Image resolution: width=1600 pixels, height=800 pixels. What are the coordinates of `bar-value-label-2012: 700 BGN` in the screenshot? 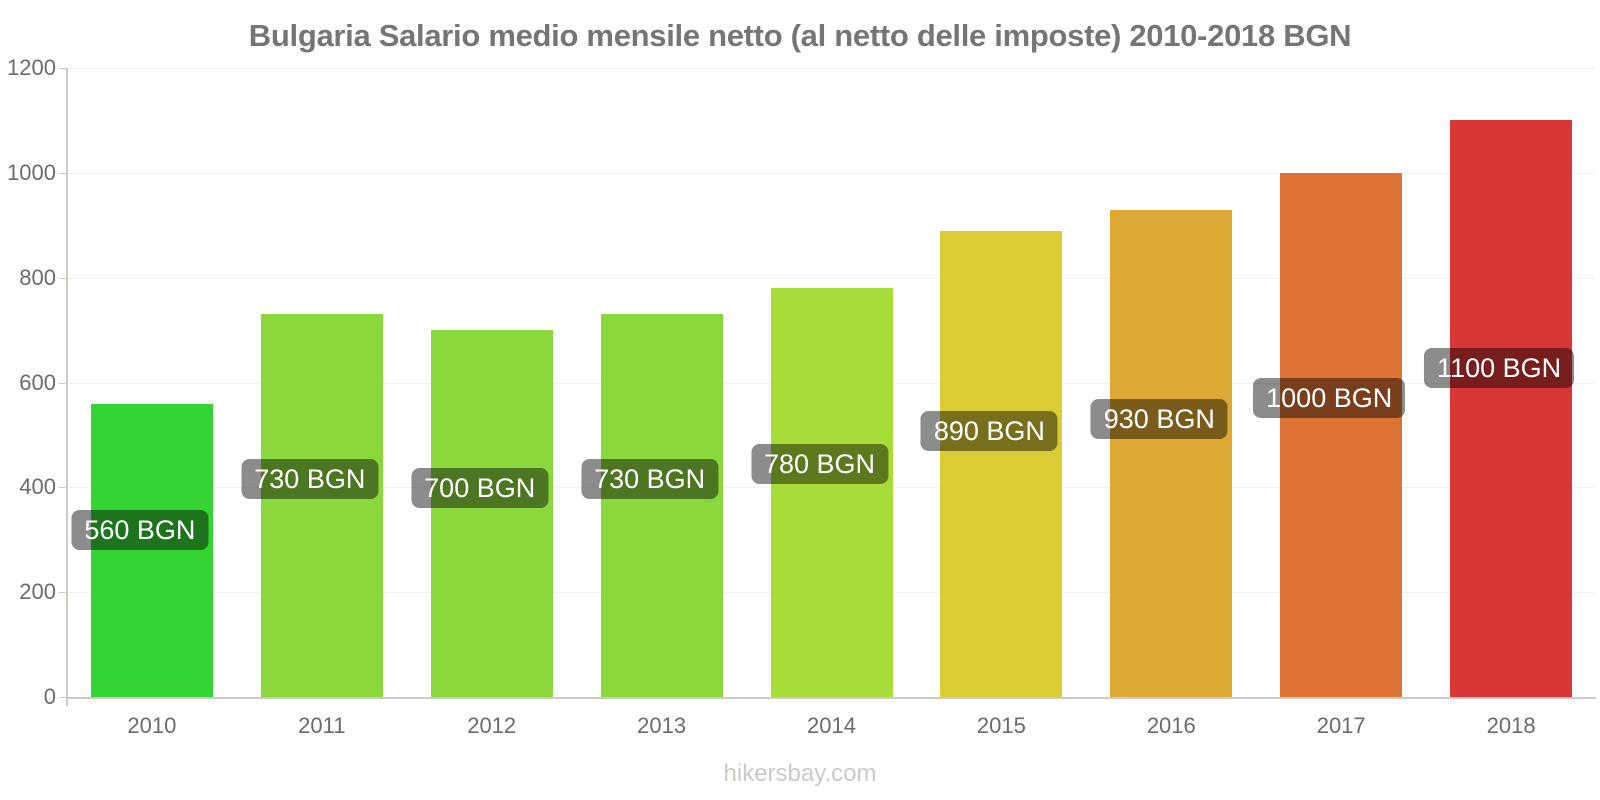 It's located at (480, 487).